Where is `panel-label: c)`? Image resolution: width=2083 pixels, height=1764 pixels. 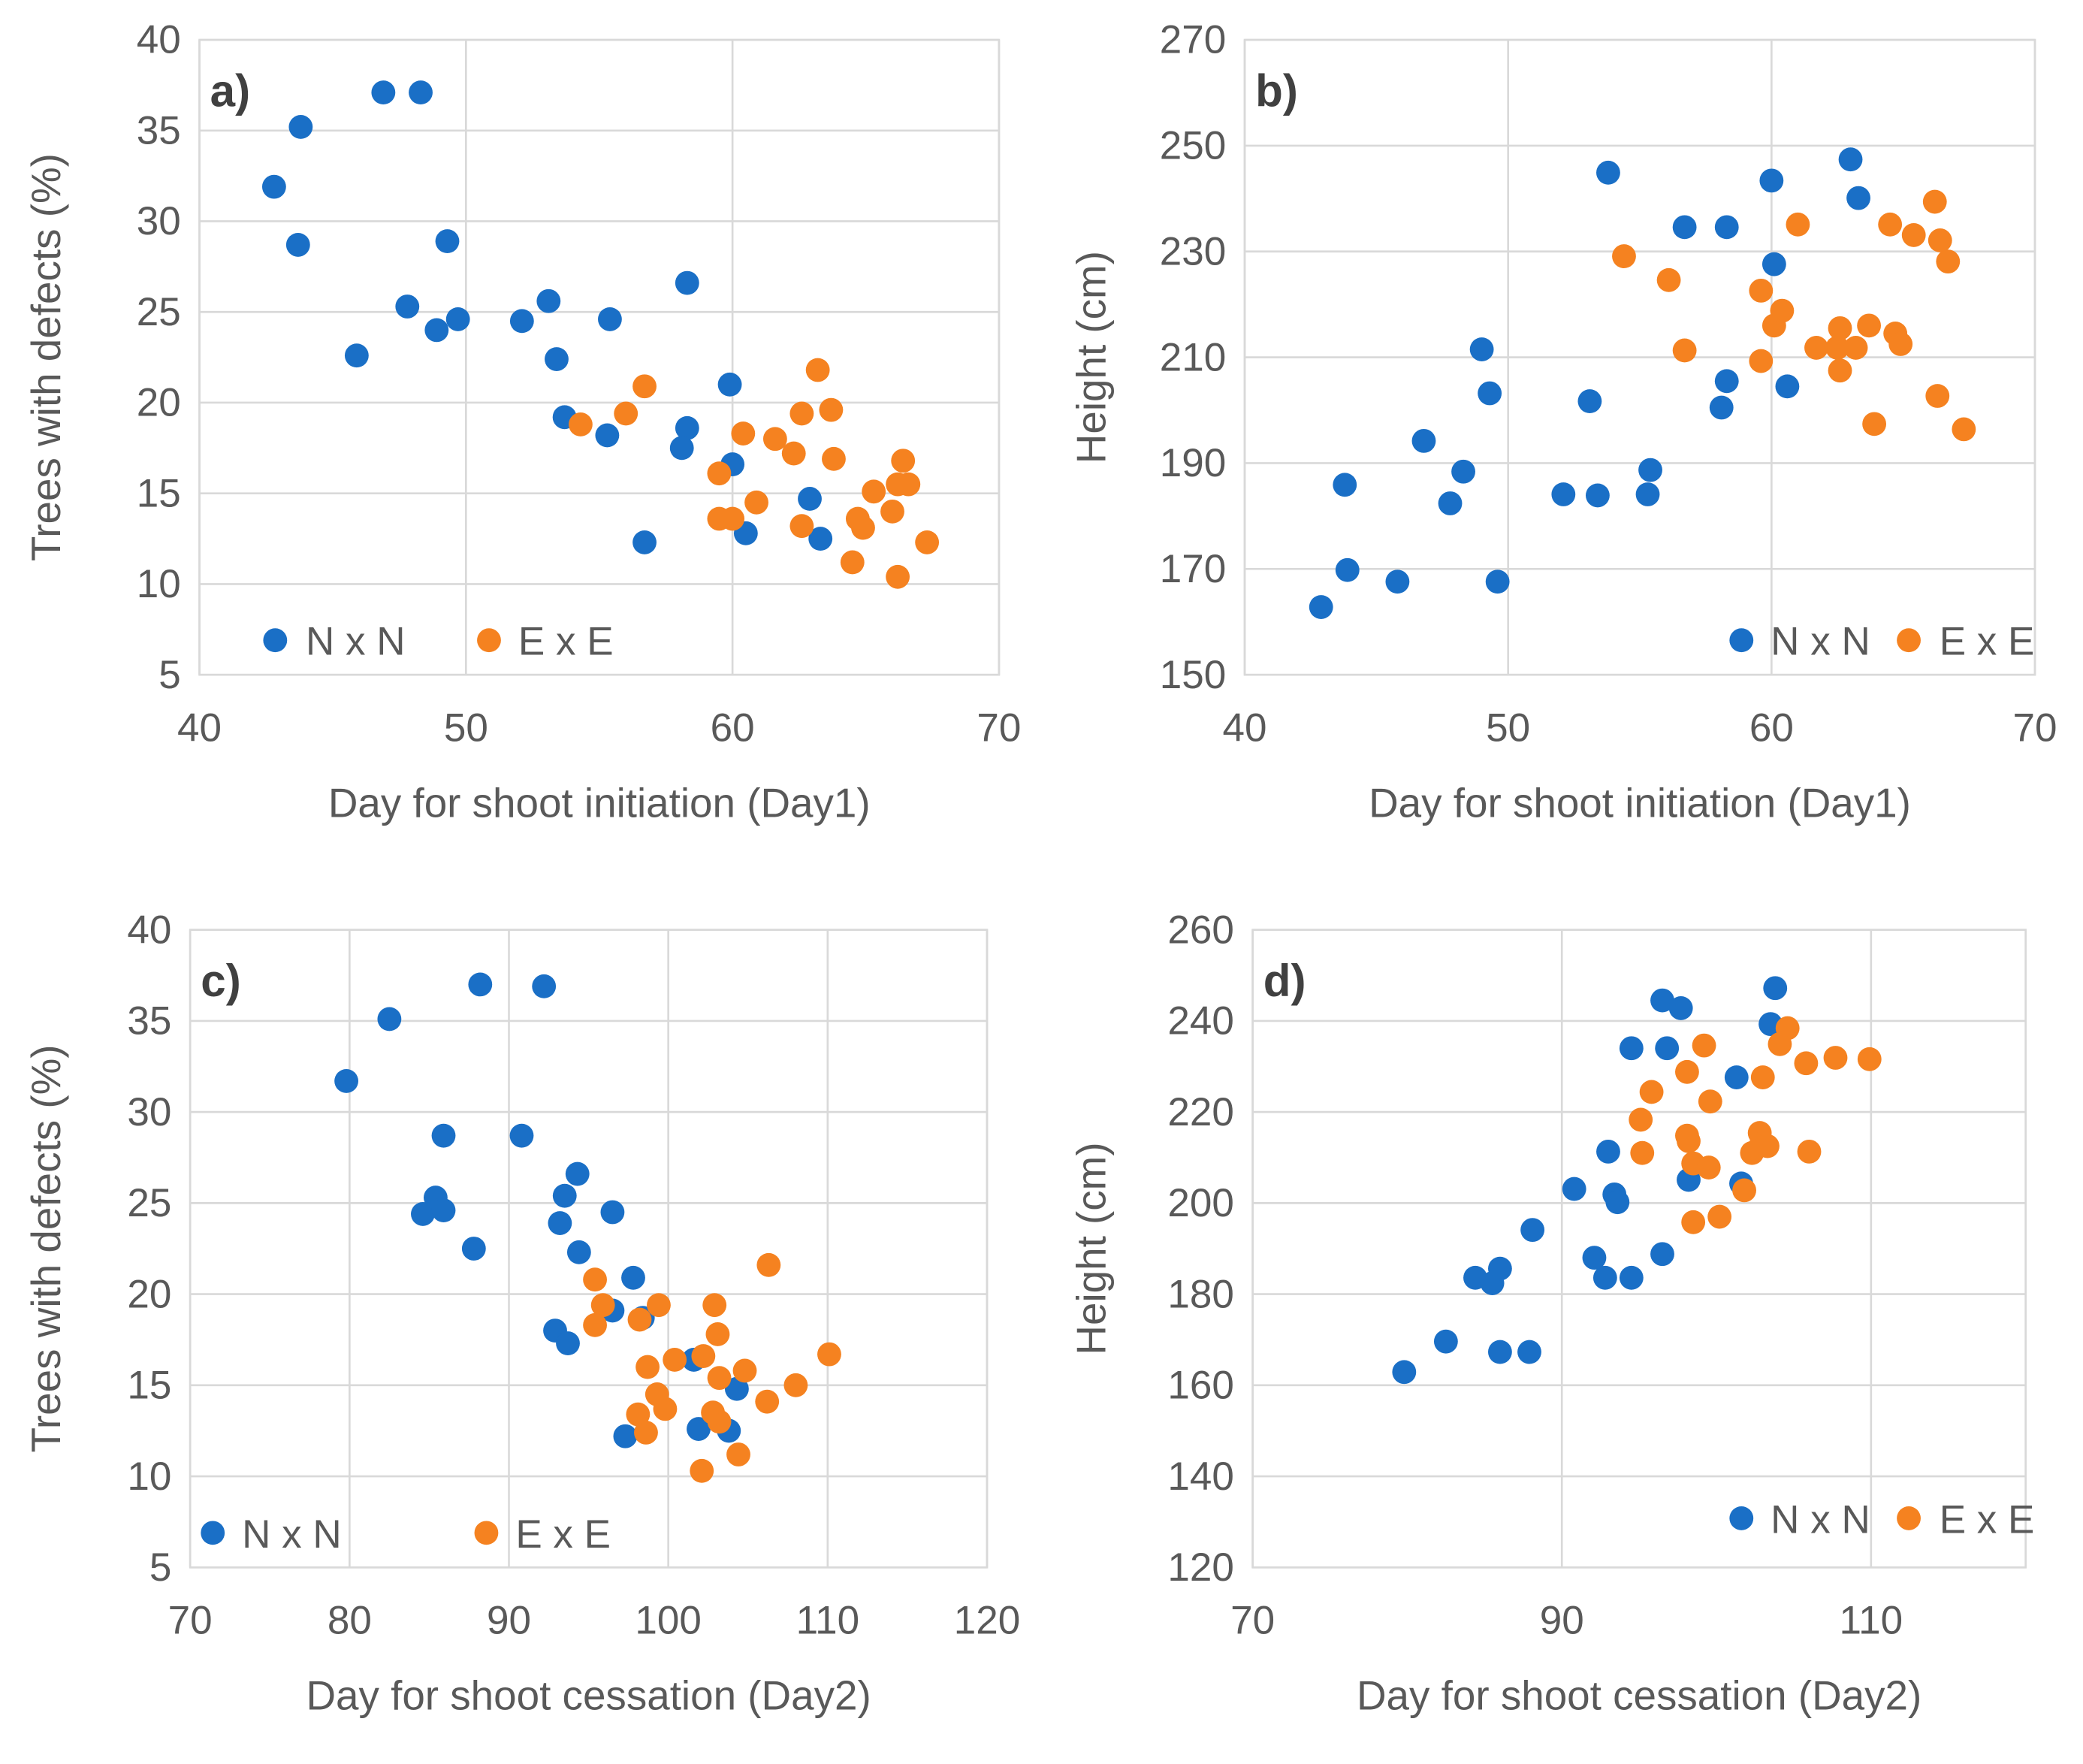 panel-label: c) is located at coordinates (221, 981).